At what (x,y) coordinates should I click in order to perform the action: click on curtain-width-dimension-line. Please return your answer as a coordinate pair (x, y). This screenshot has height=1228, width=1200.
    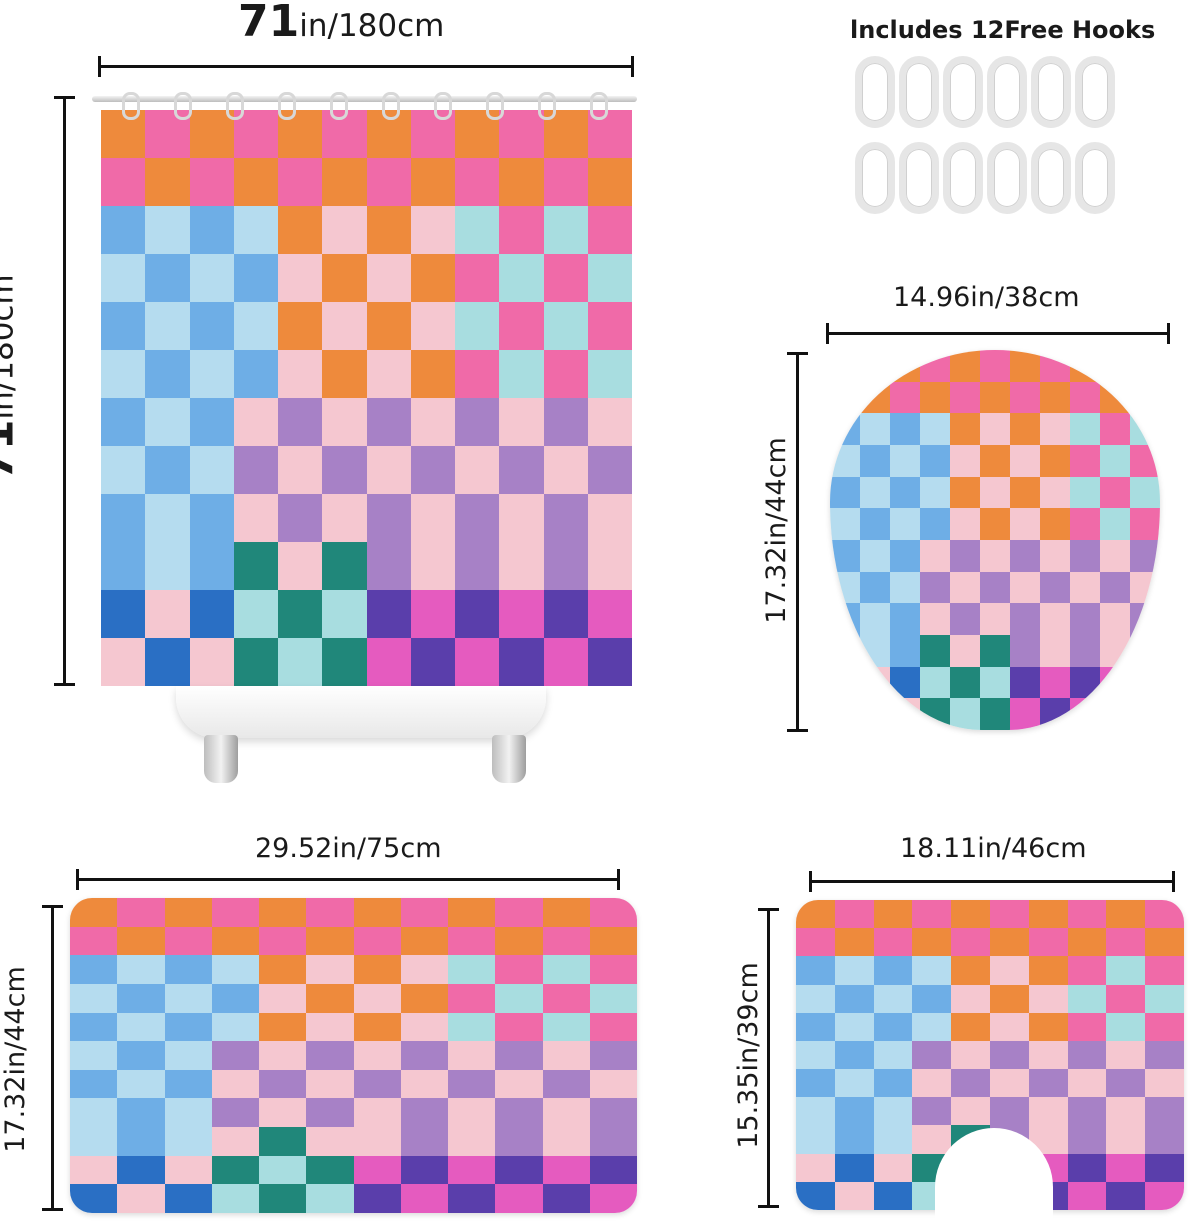
    Looking at the image, I should click on (366, 66).